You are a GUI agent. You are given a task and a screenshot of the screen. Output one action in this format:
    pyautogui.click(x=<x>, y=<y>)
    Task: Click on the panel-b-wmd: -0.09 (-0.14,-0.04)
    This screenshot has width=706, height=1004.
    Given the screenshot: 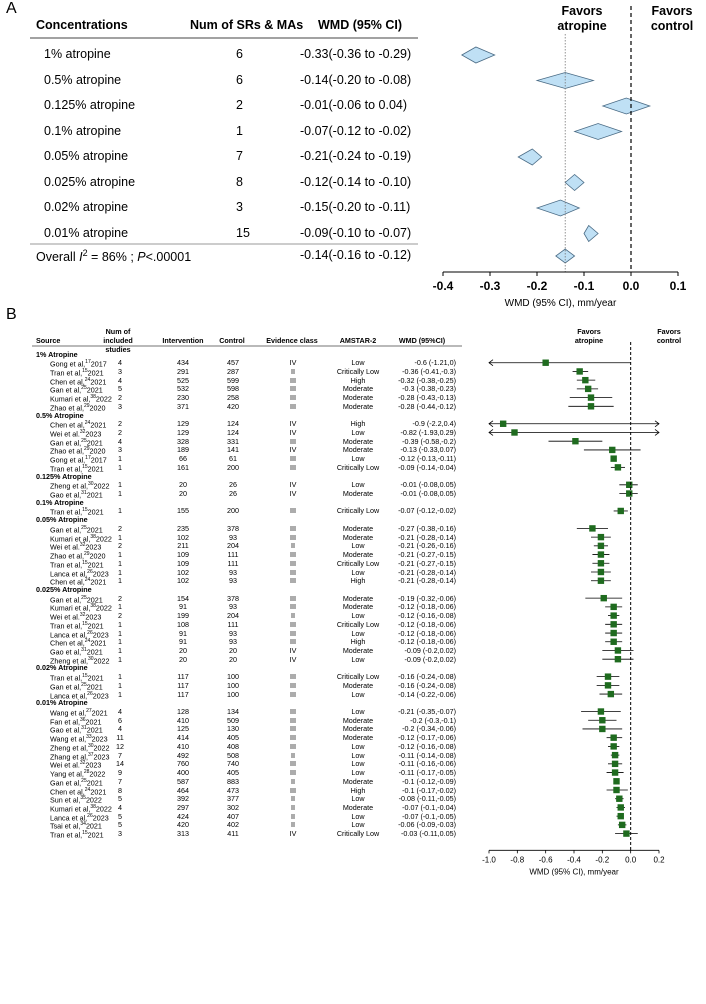 What is the action you would take?
    pyautogui.click(x=427, y=467)
    